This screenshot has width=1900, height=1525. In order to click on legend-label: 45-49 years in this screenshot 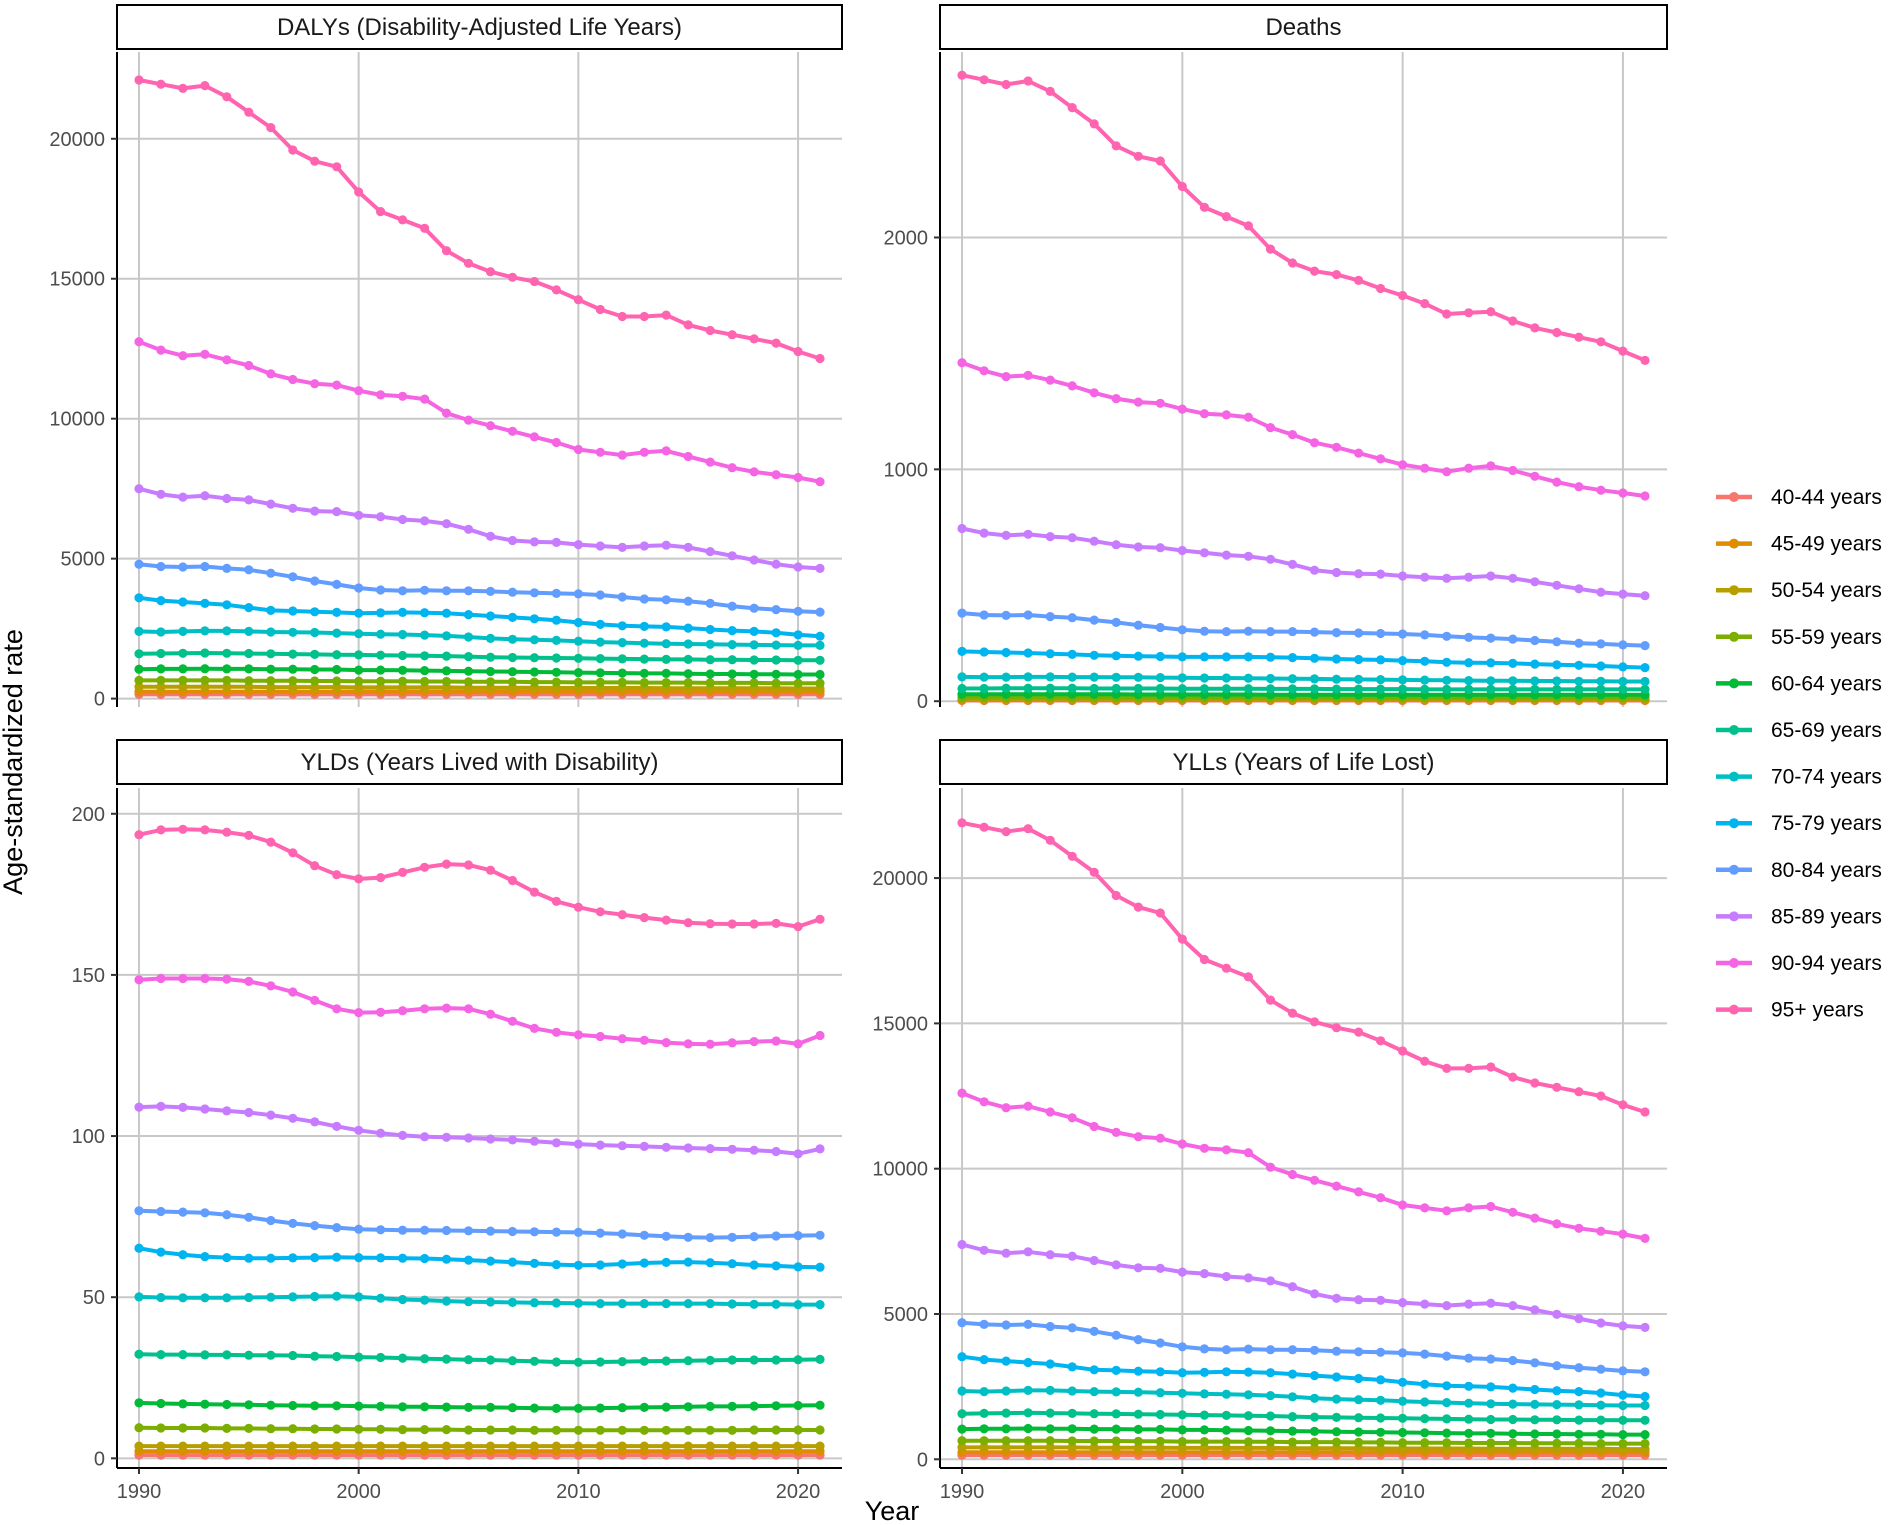, I will do `click(1826, 544)`.